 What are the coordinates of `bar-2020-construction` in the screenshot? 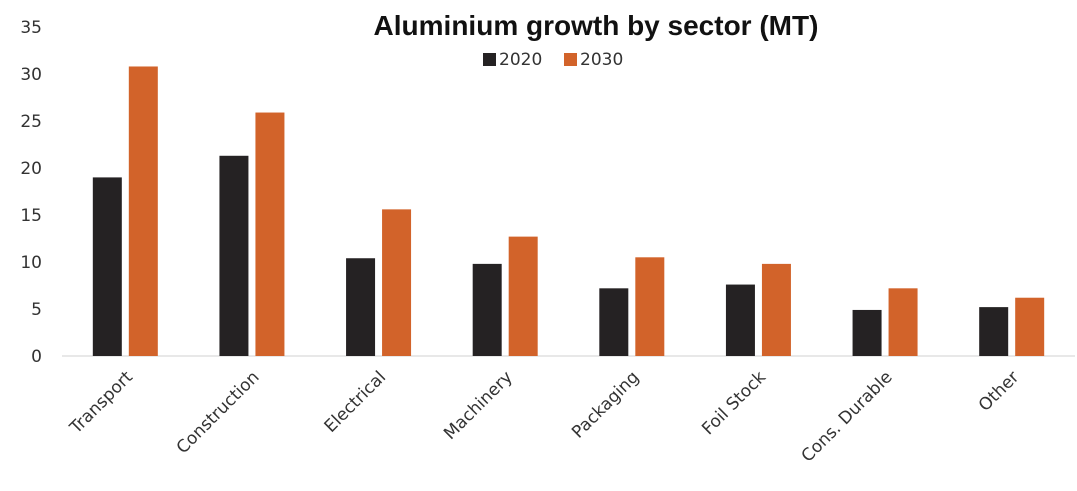 It's located at (234, 255).